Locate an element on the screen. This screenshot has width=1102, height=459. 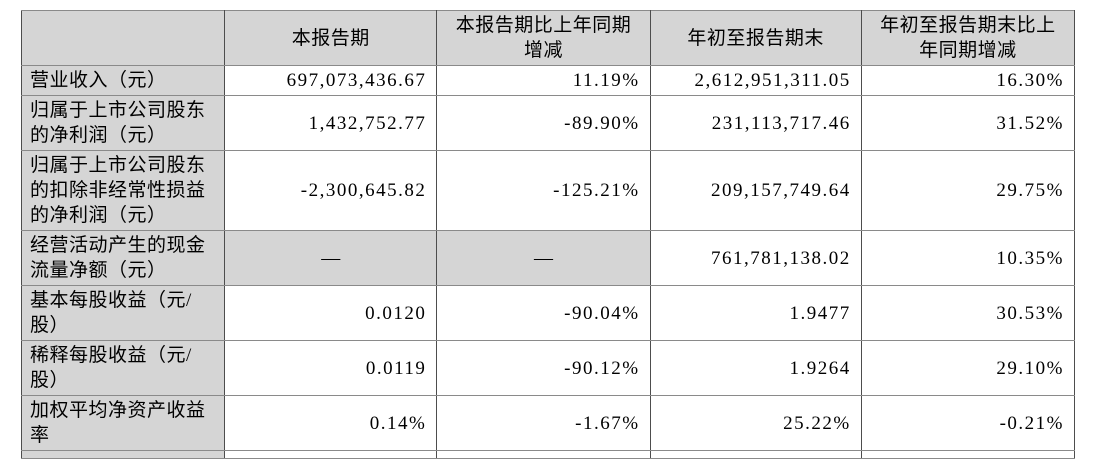
cell-value: -125.21% is located at coordinates (543, 190).